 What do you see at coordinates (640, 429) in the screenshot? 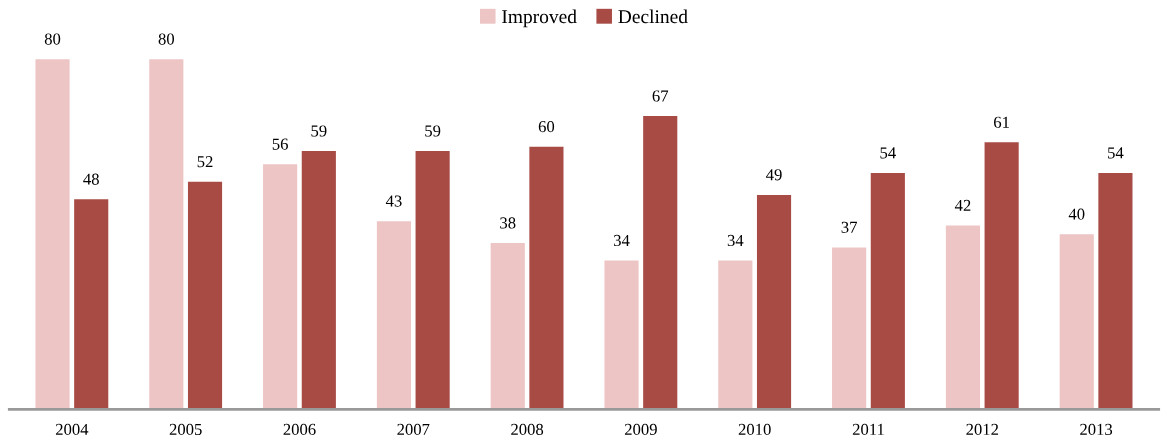
I see `x-tick-label: 2009` at bounding box center [640, 429].